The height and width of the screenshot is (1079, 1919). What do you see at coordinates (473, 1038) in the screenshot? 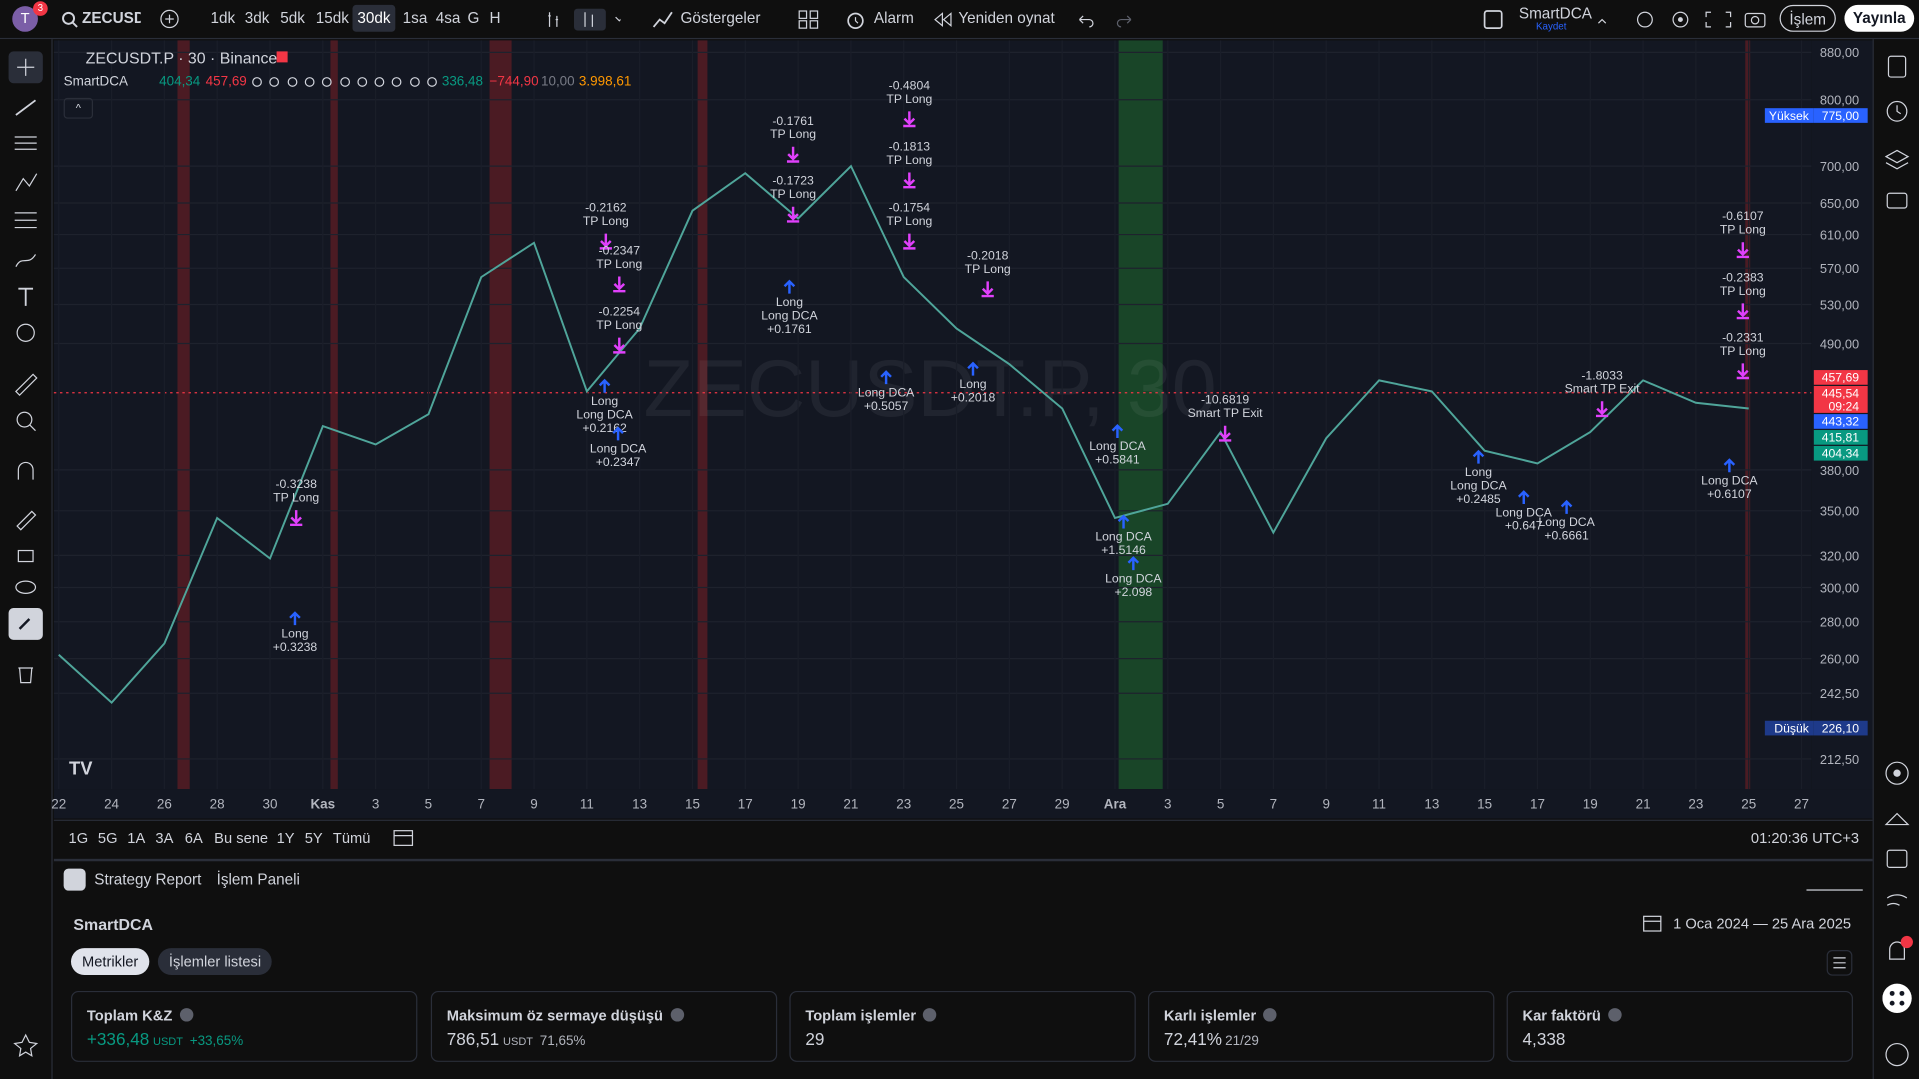
I see `metric-value: 786,51` at bounding box center [473, 1038].